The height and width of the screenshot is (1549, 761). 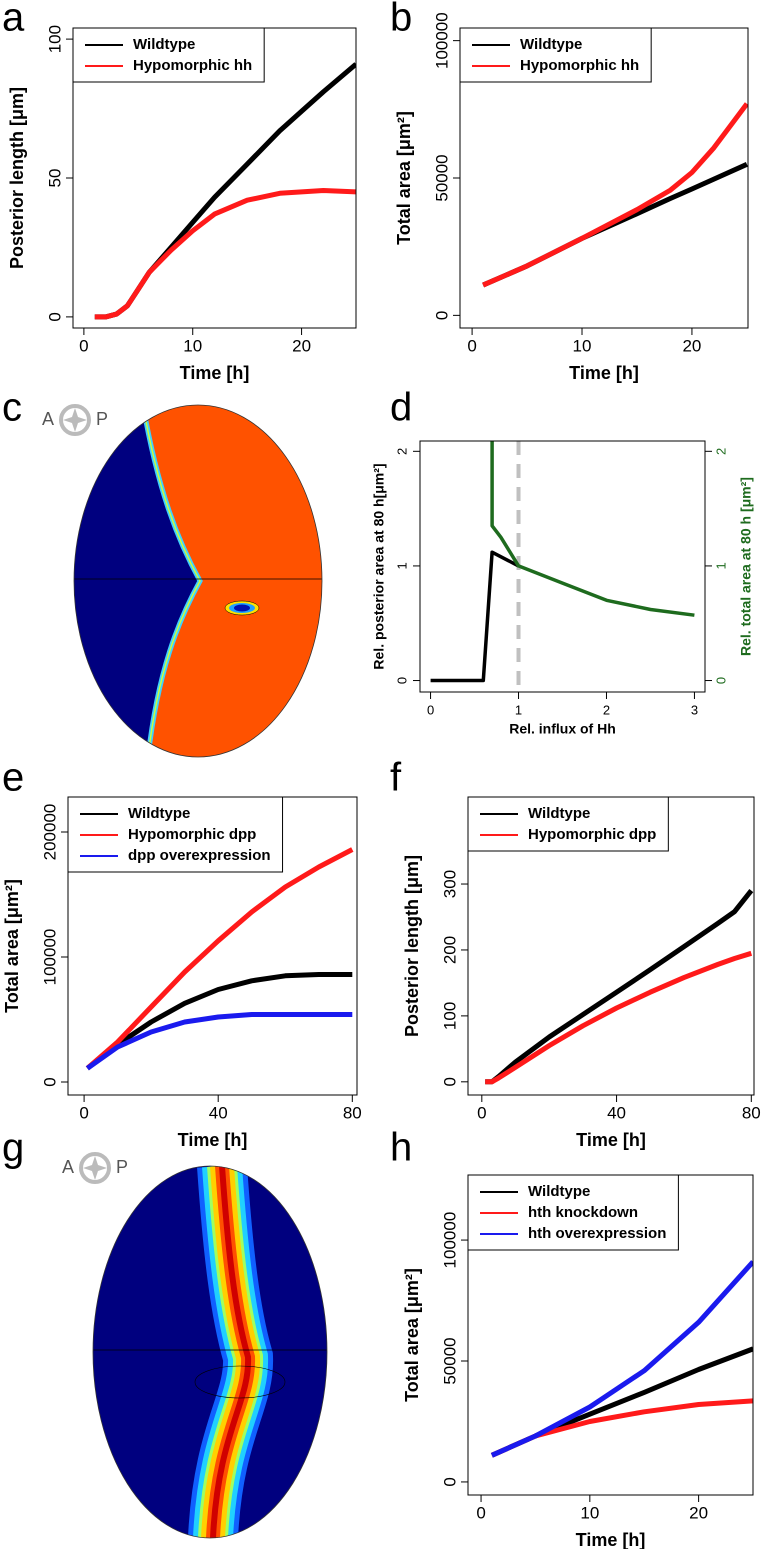 I want to click on region-anterior, so click(x=137, y=581).